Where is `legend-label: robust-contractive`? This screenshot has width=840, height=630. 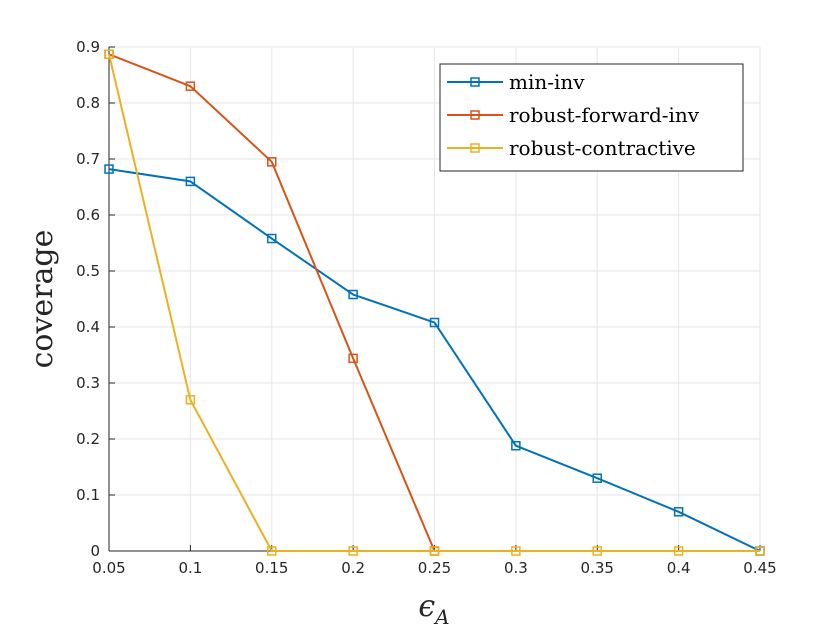 legend-label: robust-contractive is located at coordinates (602, 148).